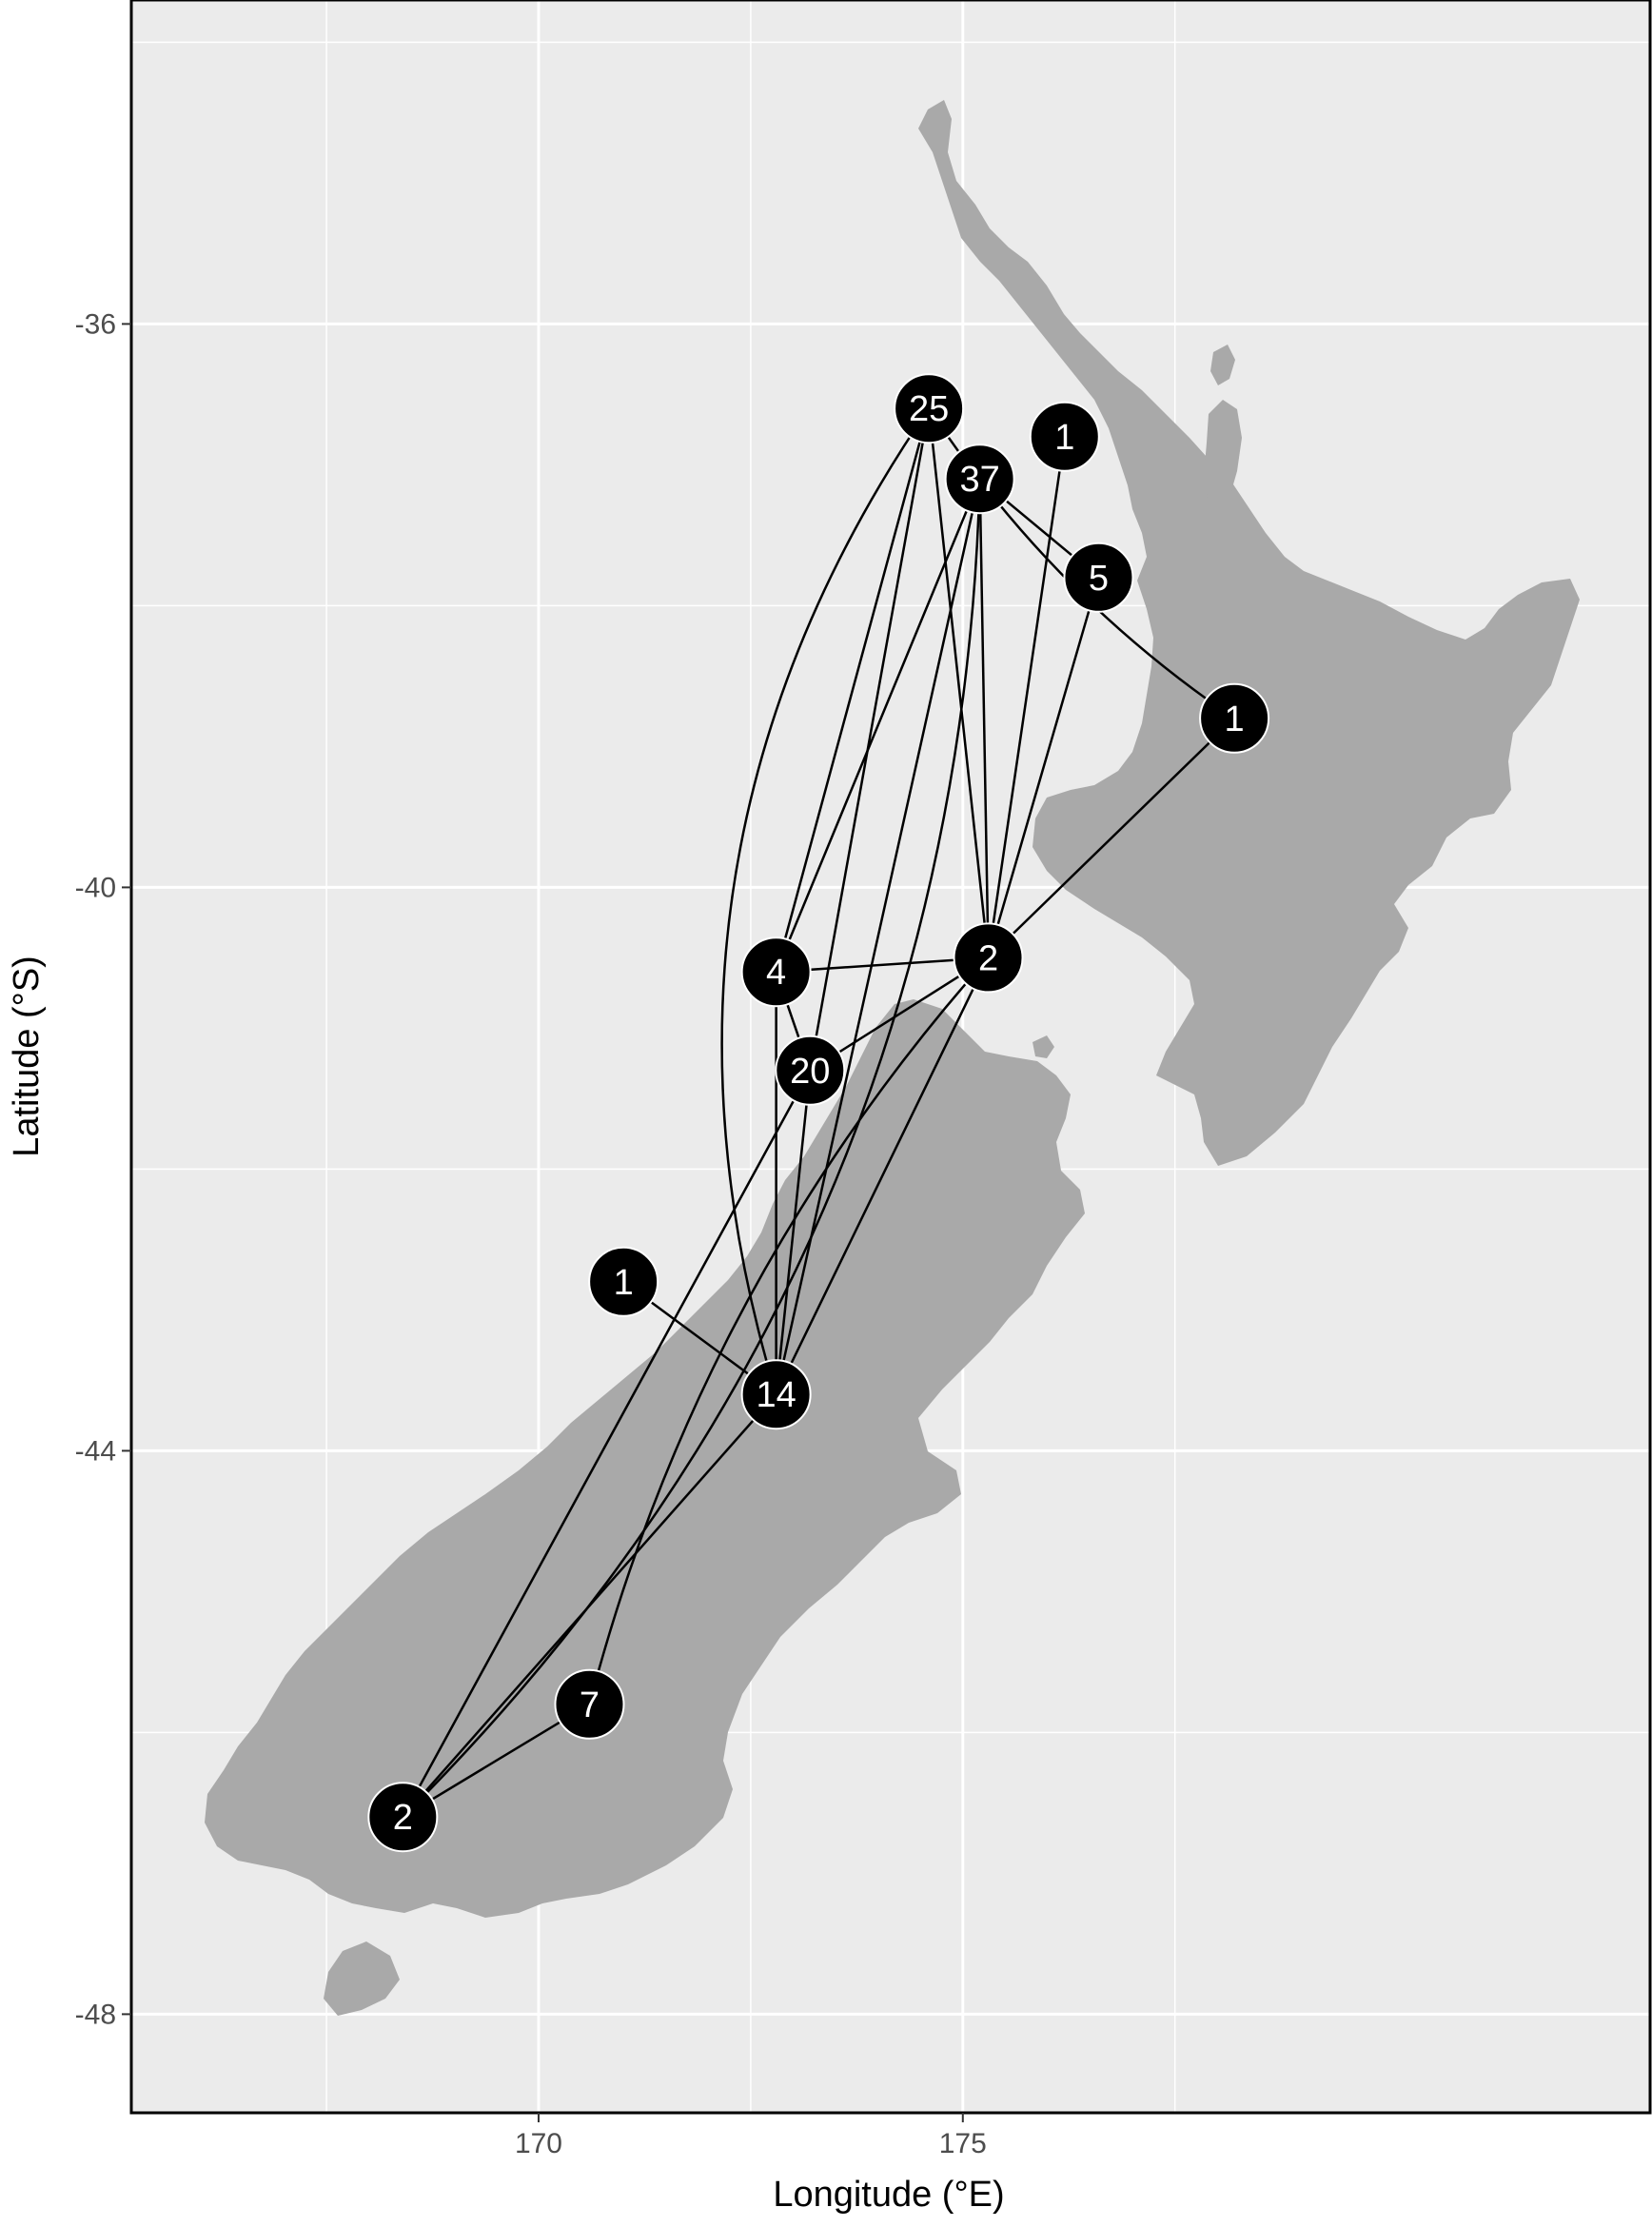  What do you see at coordinates (959, 683) in the screenshot?
I see `edge-A-F` at bounding box center [959, 683].